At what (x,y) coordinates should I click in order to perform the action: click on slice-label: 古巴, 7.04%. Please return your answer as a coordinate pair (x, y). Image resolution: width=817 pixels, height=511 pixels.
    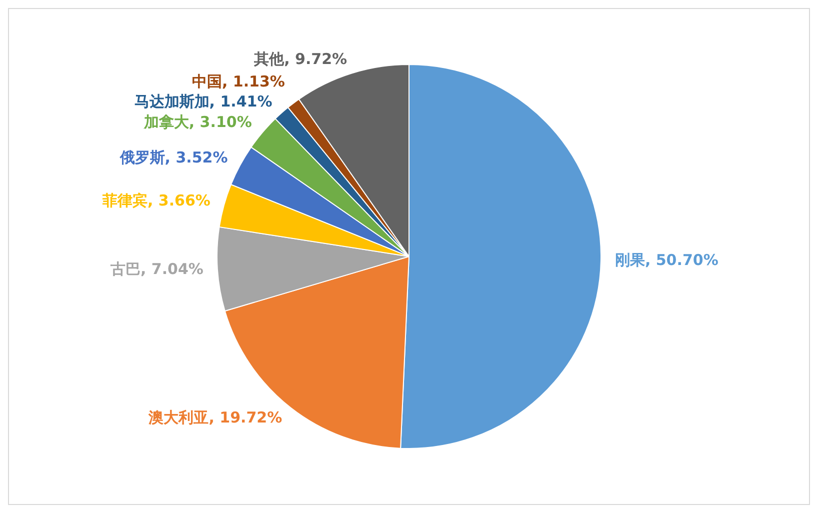
    Looking at the image, I should click on (156, 269).